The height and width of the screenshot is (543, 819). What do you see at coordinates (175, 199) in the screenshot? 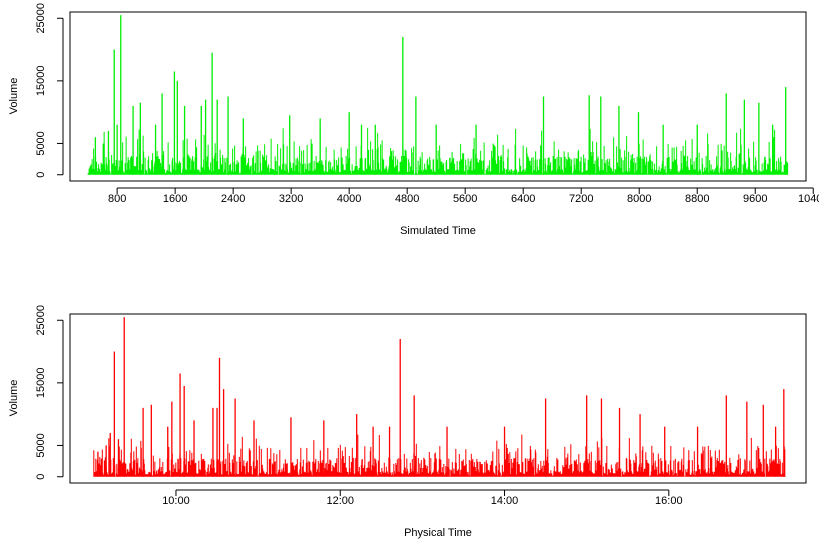
I see `x-tick-label: 1600` at bounding box center [175, 199].